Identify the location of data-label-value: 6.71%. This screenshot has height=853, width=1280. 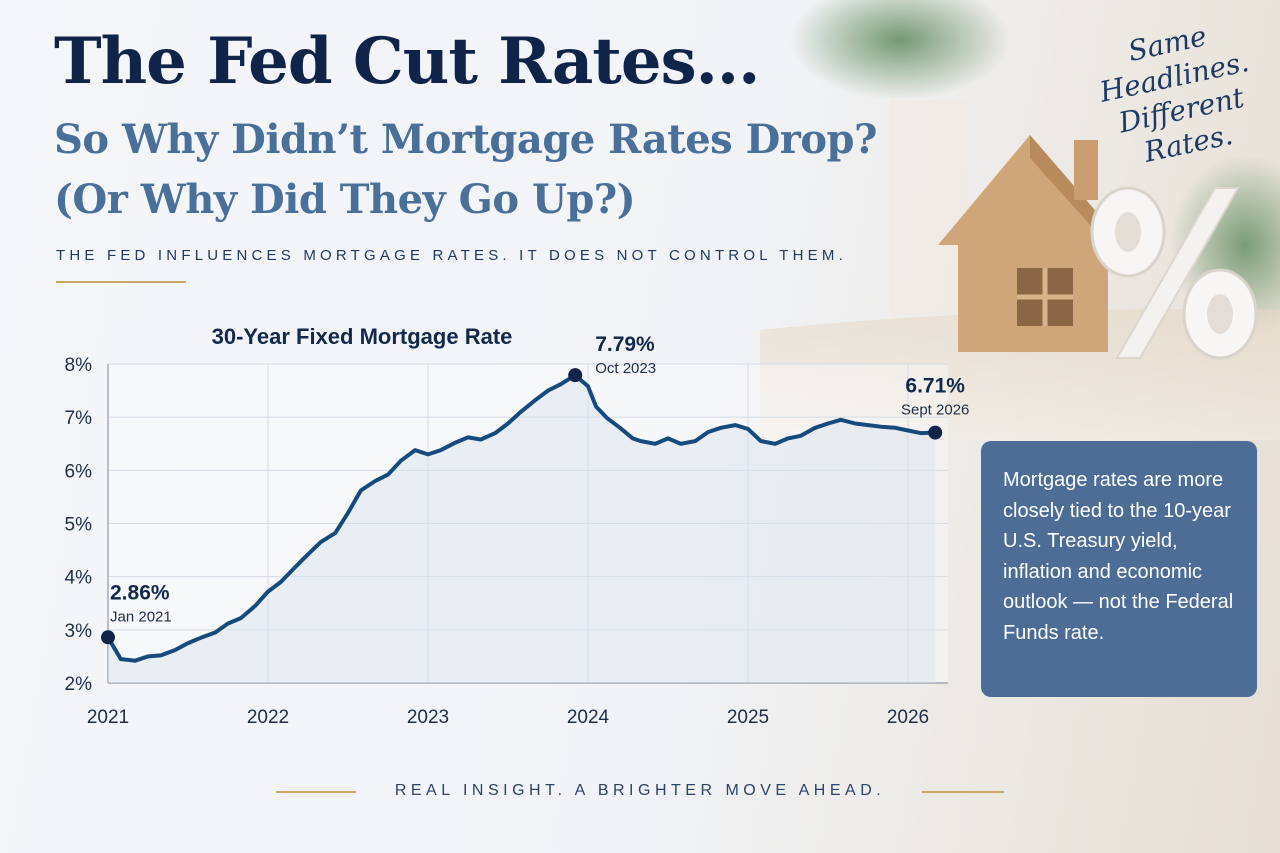
(935, 386).